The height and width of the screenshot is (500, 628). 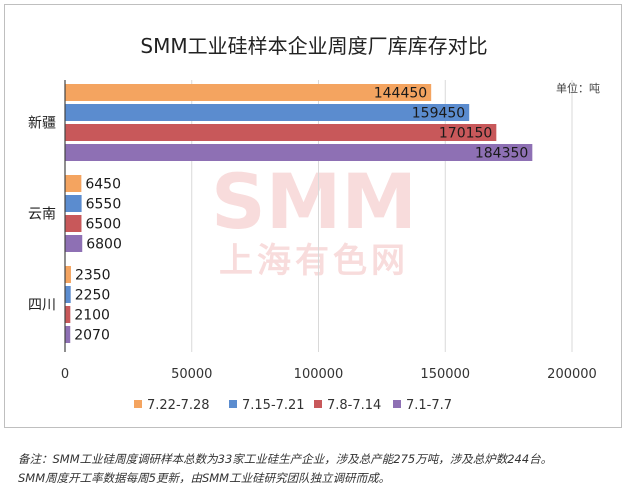 What do you see at coordinates (465, 134) in the screenshot?
I see `data-label: 170150` at bounding box center [465, 134].